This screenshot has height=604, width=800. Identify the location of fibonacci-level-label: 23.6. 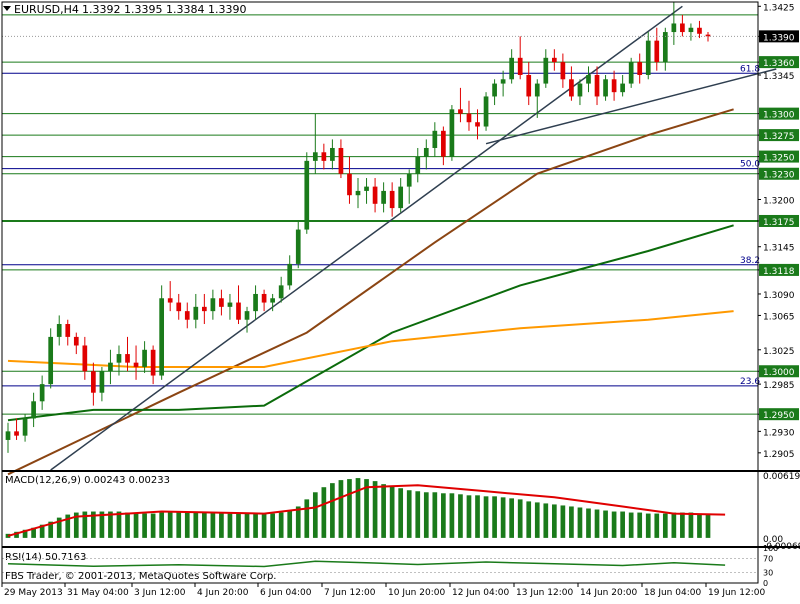
(750, 382).